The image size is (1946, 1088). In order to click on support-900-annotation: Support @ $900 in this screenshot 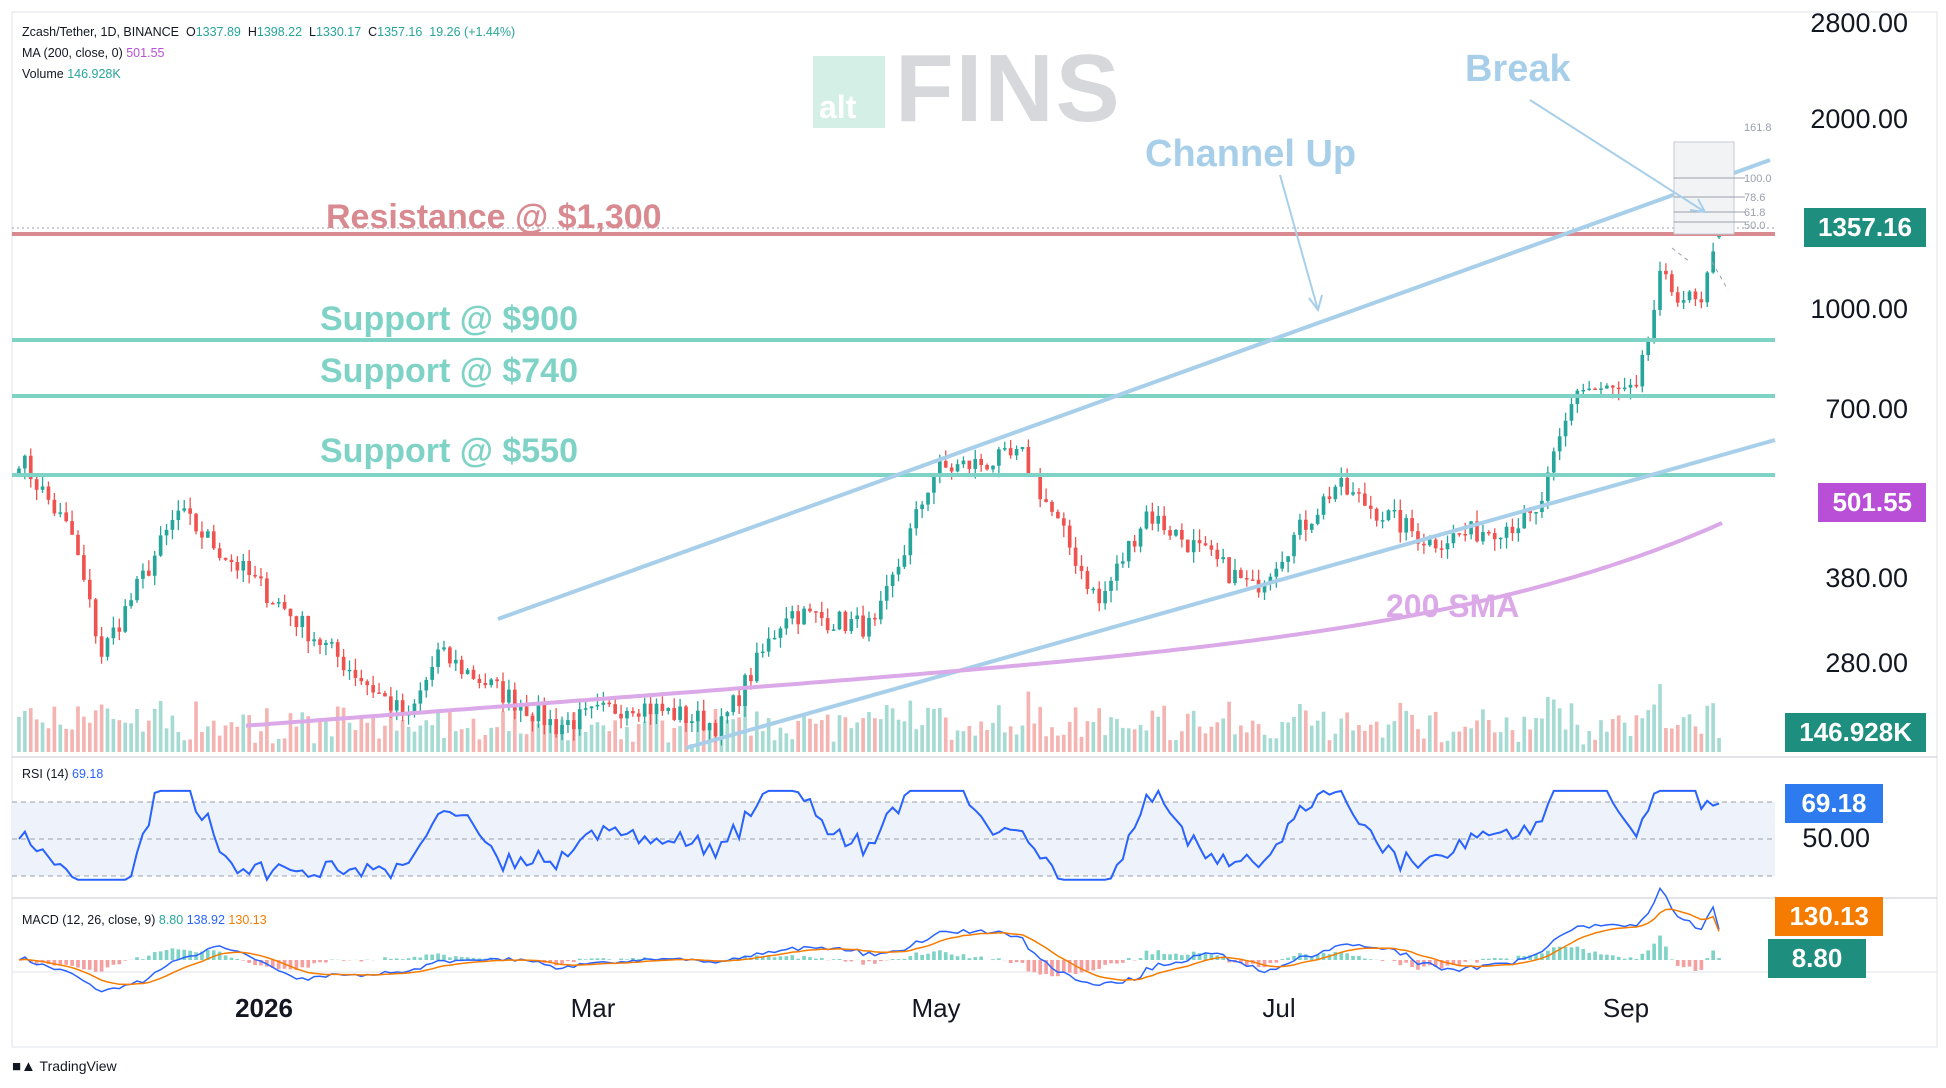, I will do `click(449, 319)`.